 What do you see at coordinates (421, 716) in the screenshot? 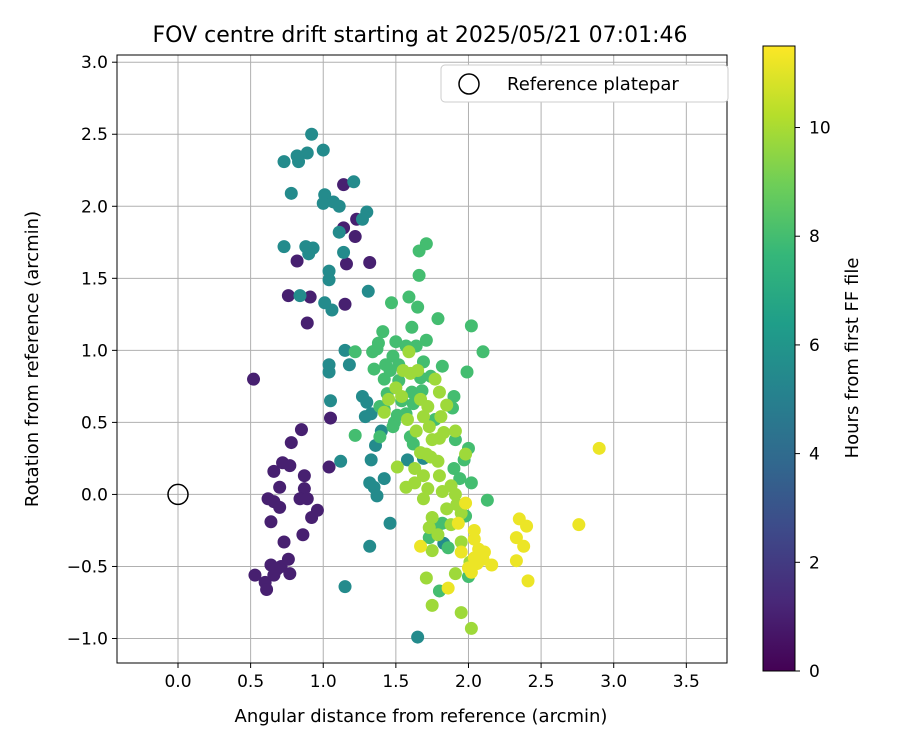
I see `x-axis-label: Angular distance from reference (arcmin)` at bounding box center [421, 716].